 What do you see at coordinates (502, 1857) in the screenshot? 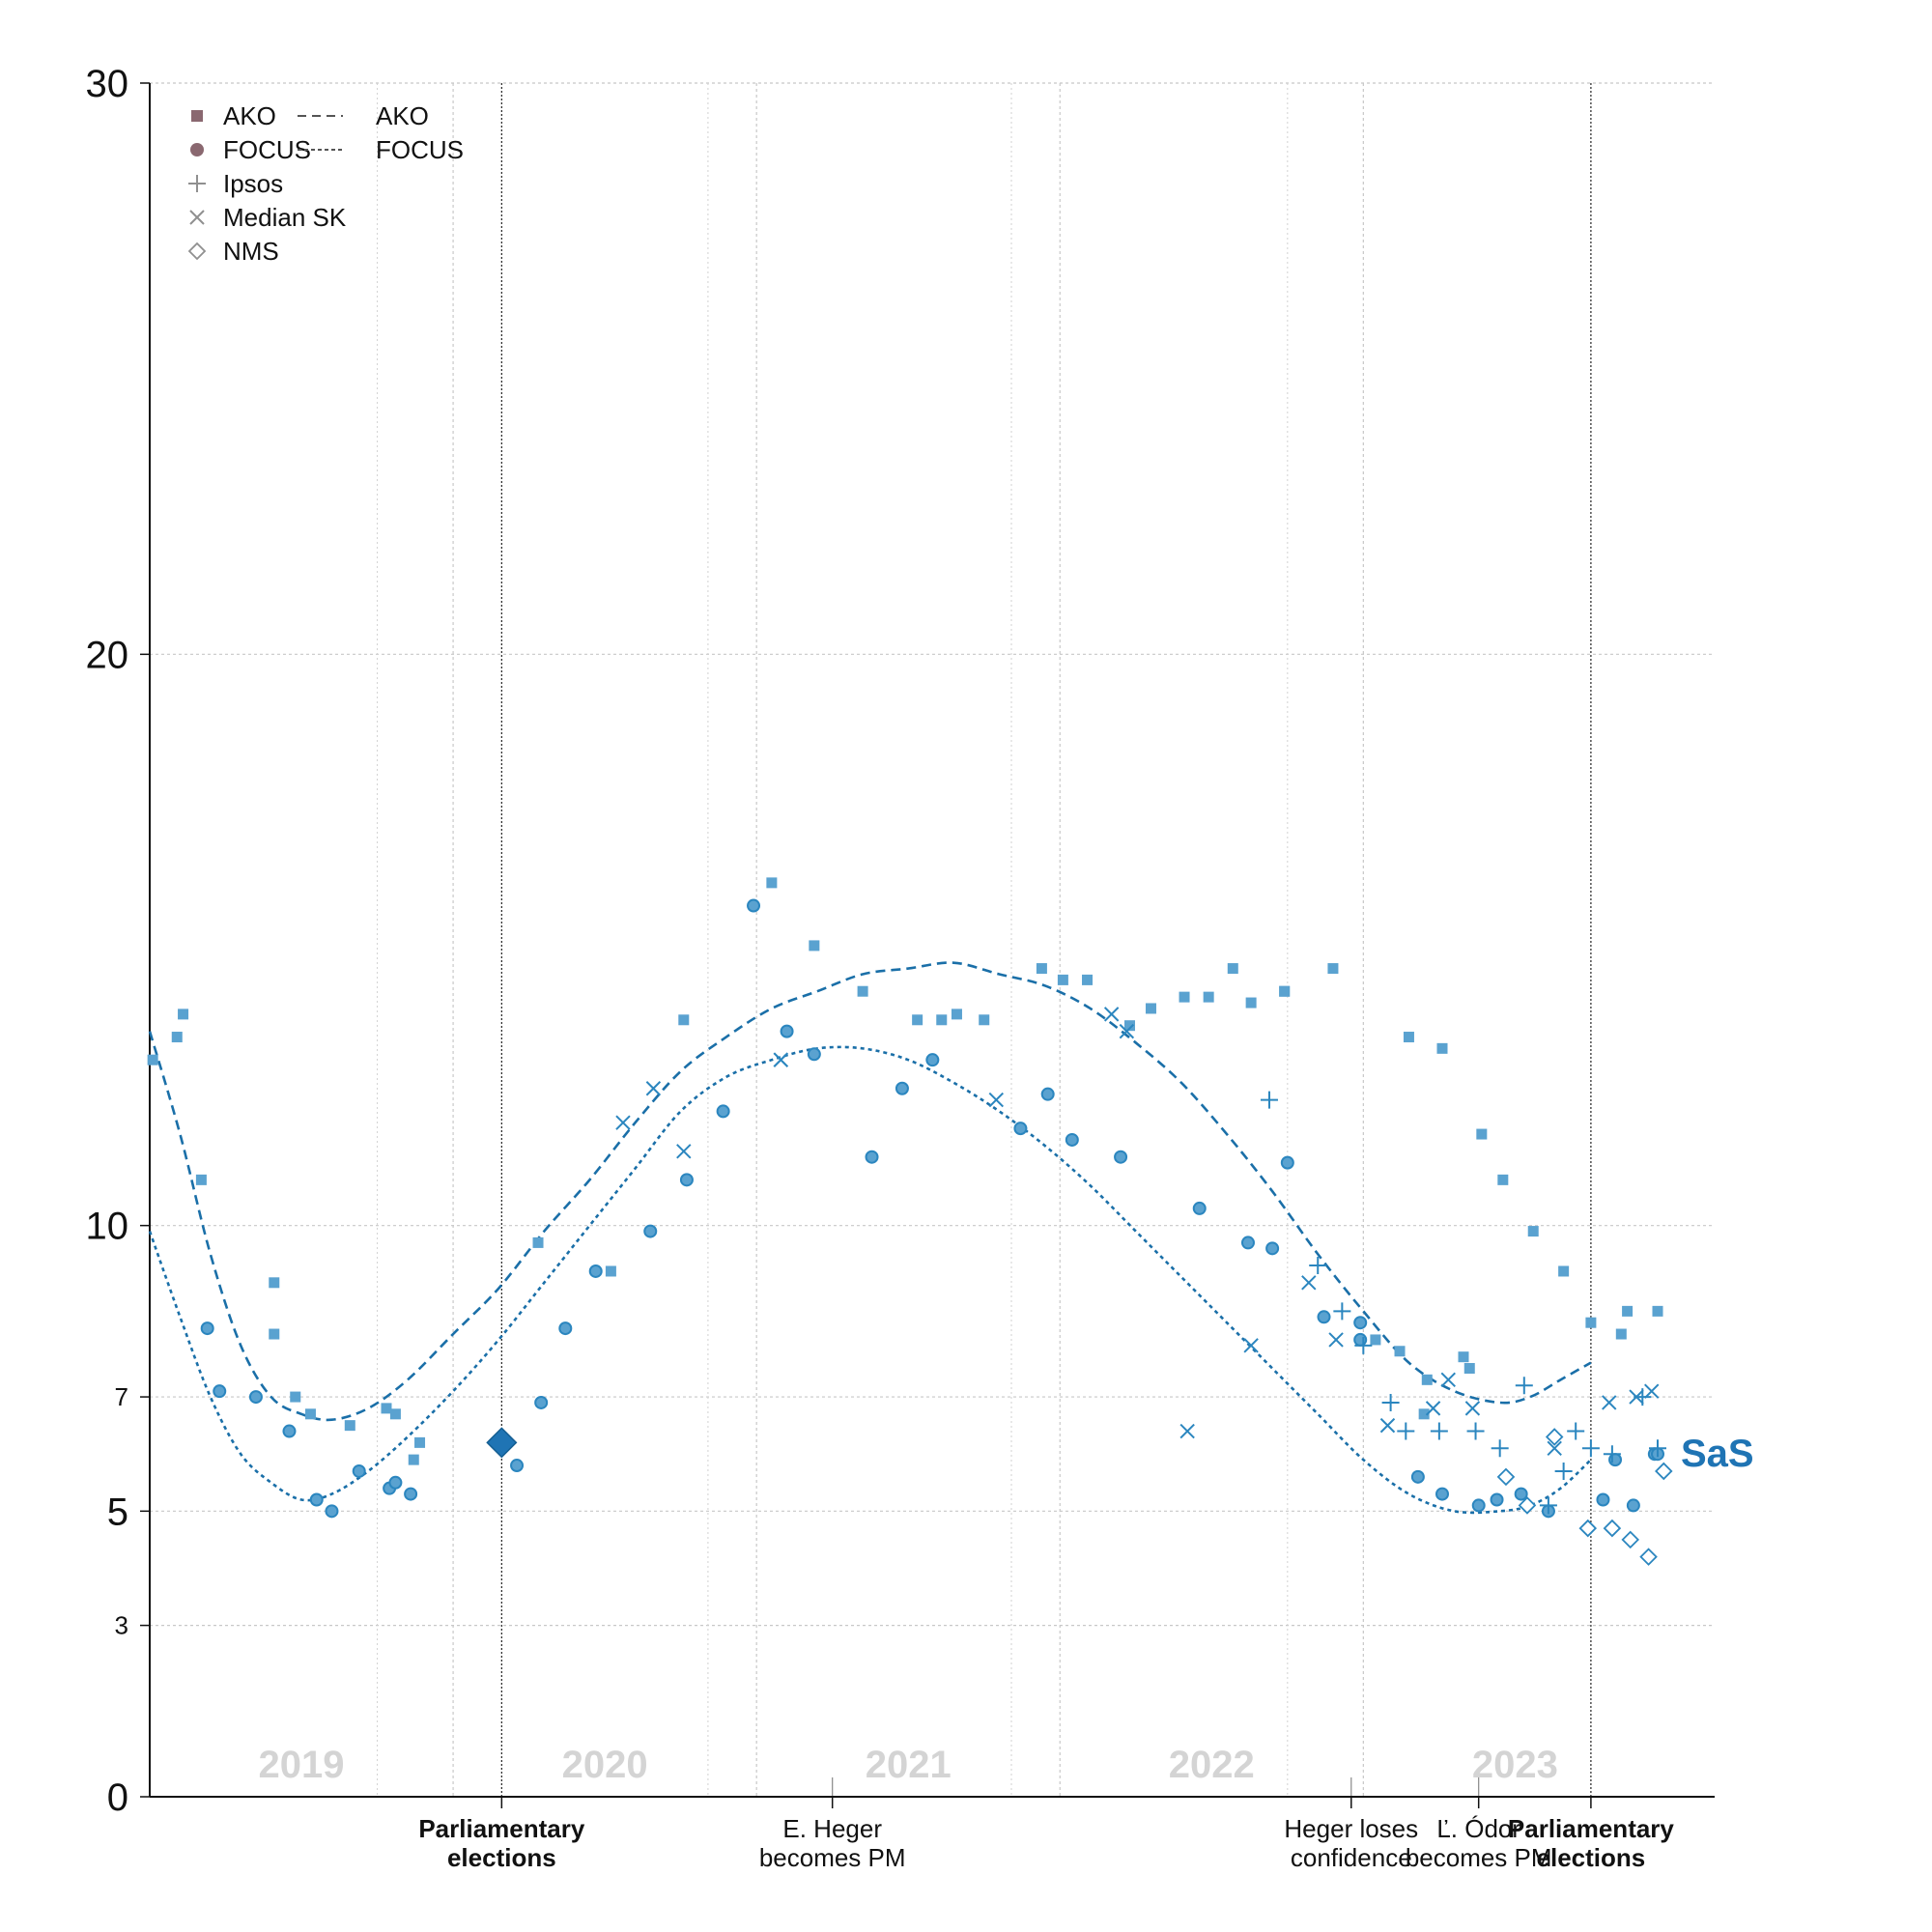
I see `event-label: elections` at bounding box center [502, 1857].